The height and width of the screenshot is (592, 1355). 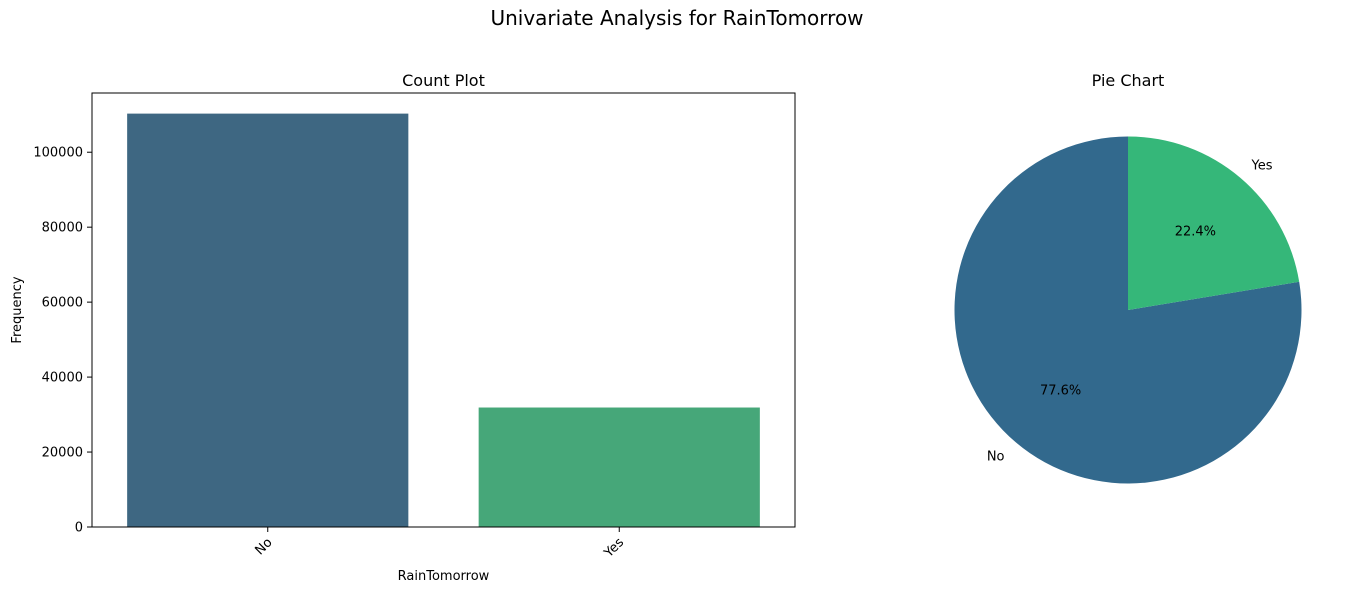 I want to click on pie-percent-label: 22.4%, so click(x=1195, y=232).